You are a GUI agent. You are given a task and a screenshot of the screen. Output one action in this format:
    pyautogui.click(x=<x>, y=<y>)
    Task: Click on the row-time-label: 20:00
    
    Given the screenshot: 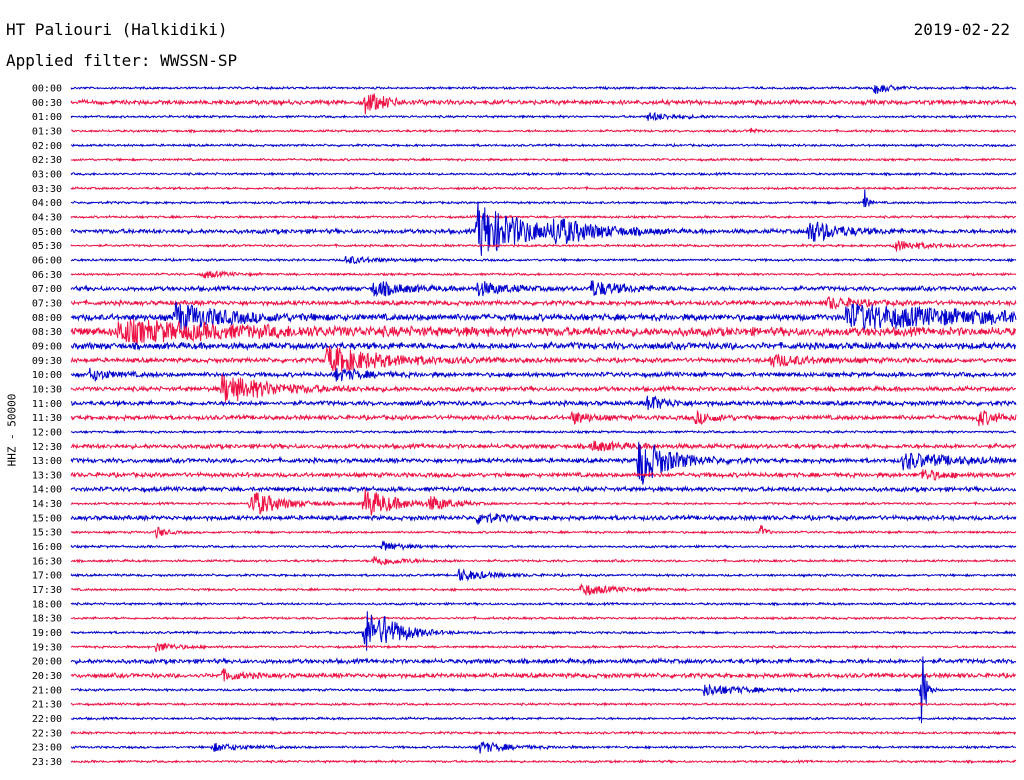 What is the action you would take?
    pyautogui.click(x=47, y=662)
    